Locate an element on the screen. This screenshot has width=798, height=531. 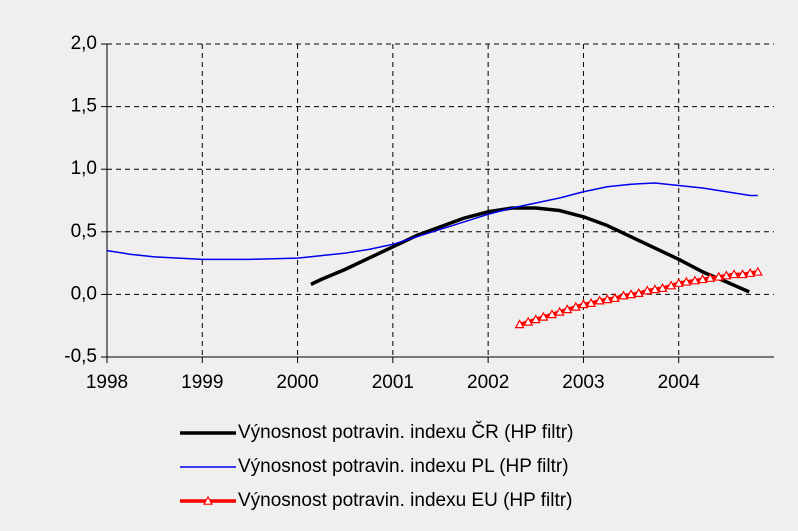
legend-label: Výnosnost potravin. indexu ČR (HP filtr) is located at coordinates (405, 432).